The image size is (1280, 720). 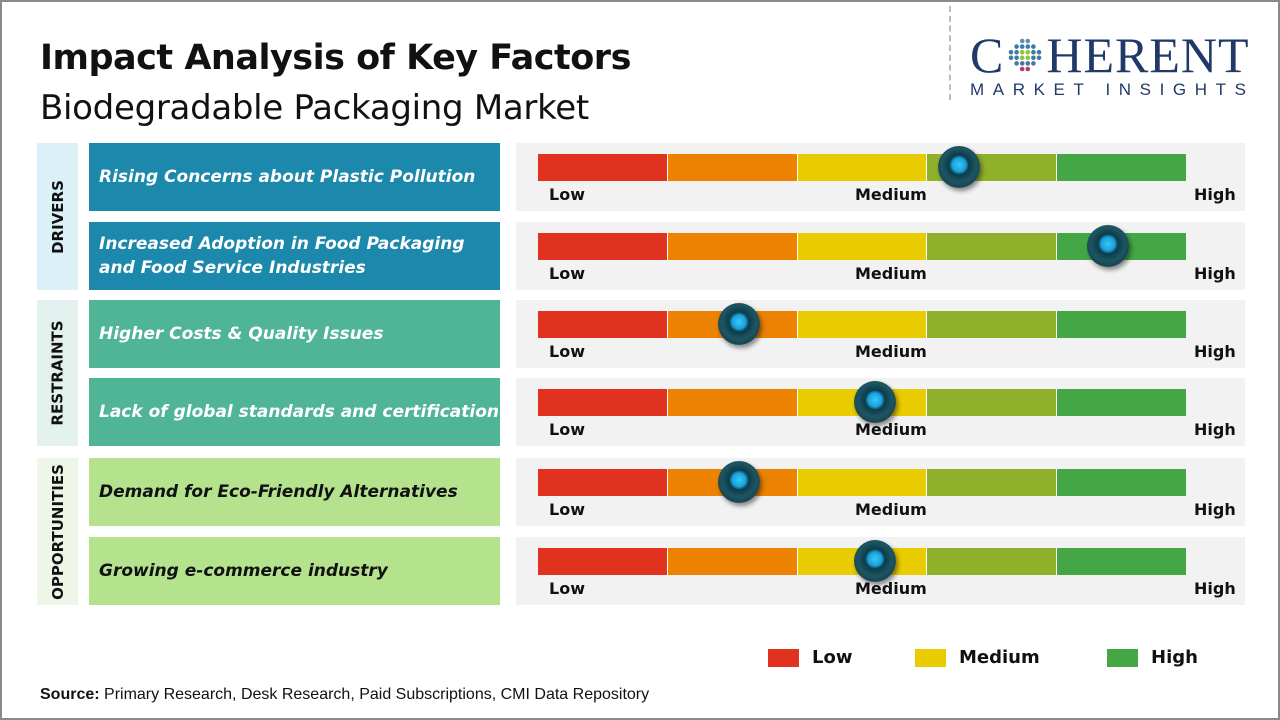 What do you see at coordinates (294, 177) in the screenshot?
I see `factor-label: Rising Concerns about Plastic Pollution` at bounding box center [294, 177].